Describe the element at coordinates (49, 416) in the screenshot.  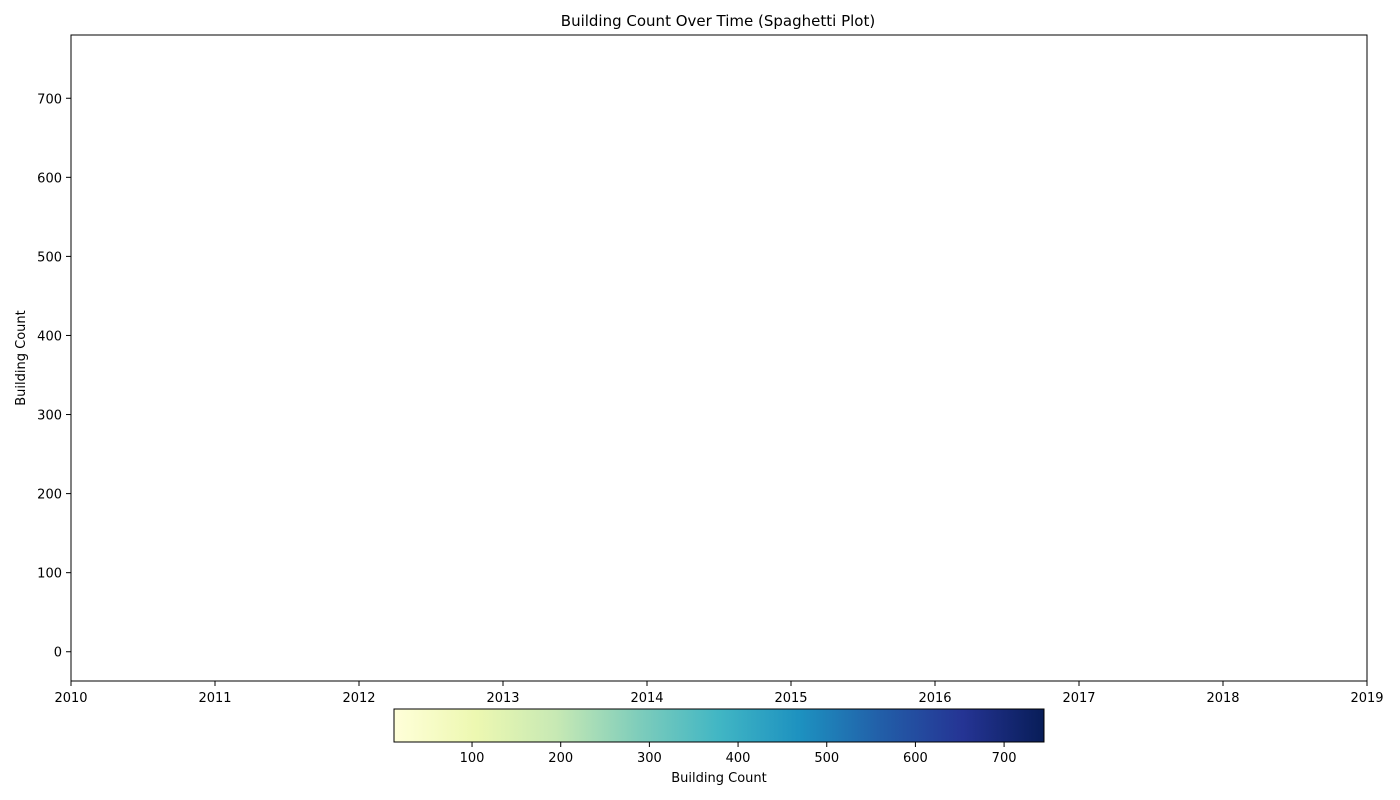
I see `y-tick-label: 300` at that location.